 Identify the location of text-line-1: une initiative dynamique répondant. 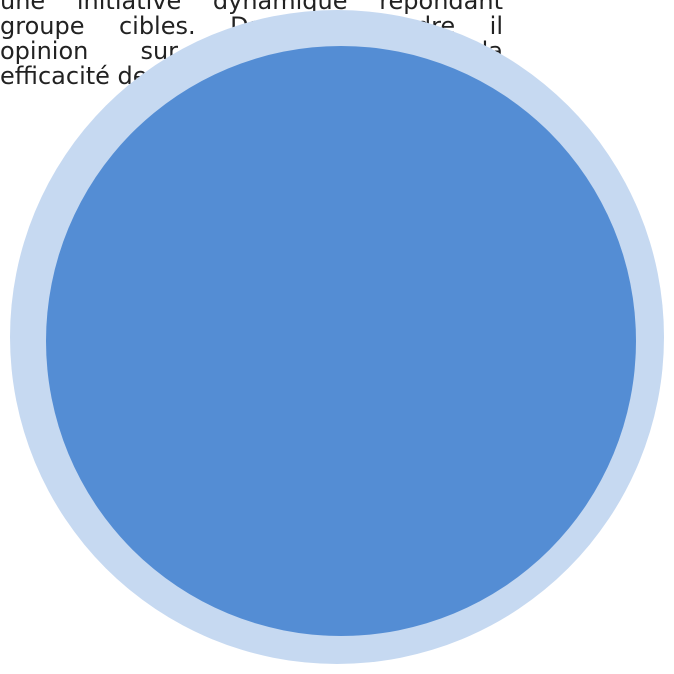
(251, 7).